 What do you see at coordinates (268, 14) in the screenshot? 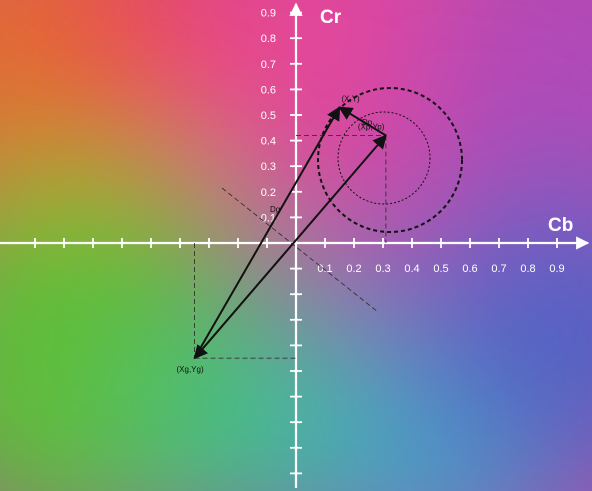
I see `cr-tick-label: 0.9` at bounding box center [268, 14].